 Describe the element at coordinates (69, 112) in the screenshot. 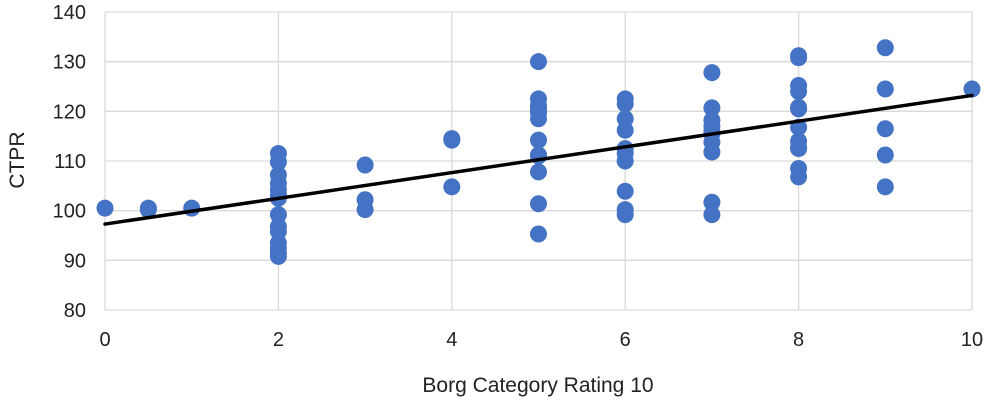

I see `y-tick-label-120: 120` at that location.